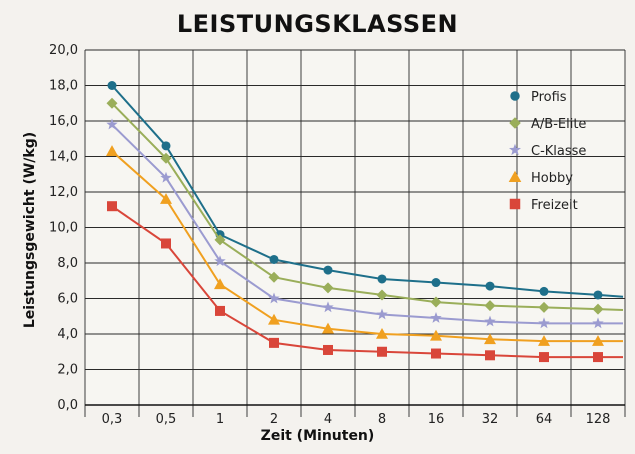  Describe the element at coordinates (63, 121) in the screenshot. I see `y-tick-label: 16,0` at that location.